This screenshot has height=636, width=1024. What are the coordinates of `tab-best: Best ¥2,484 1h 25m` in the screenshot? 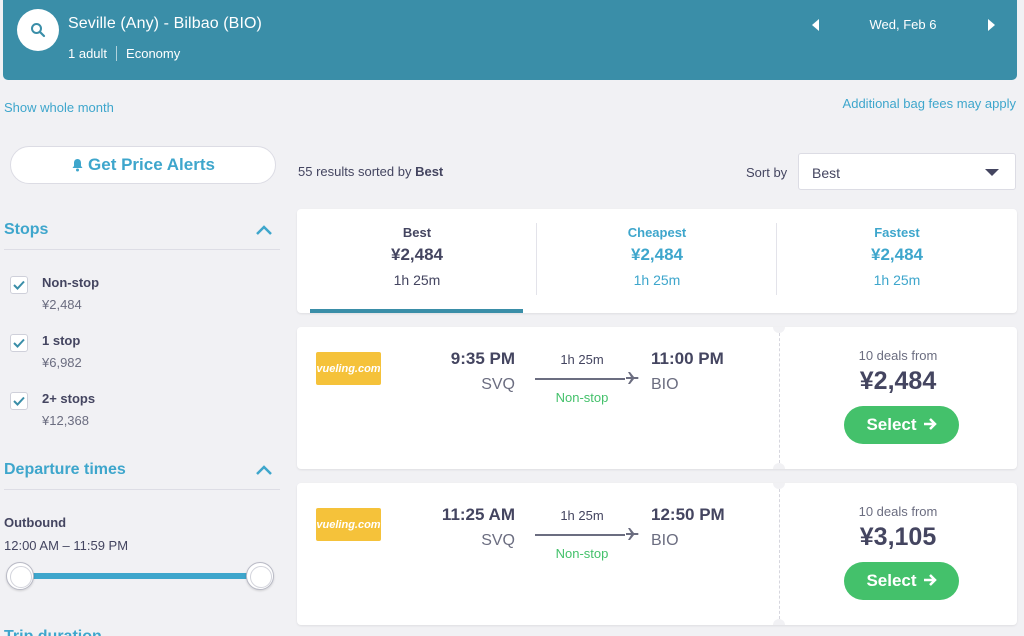 It's located at (417, 261).